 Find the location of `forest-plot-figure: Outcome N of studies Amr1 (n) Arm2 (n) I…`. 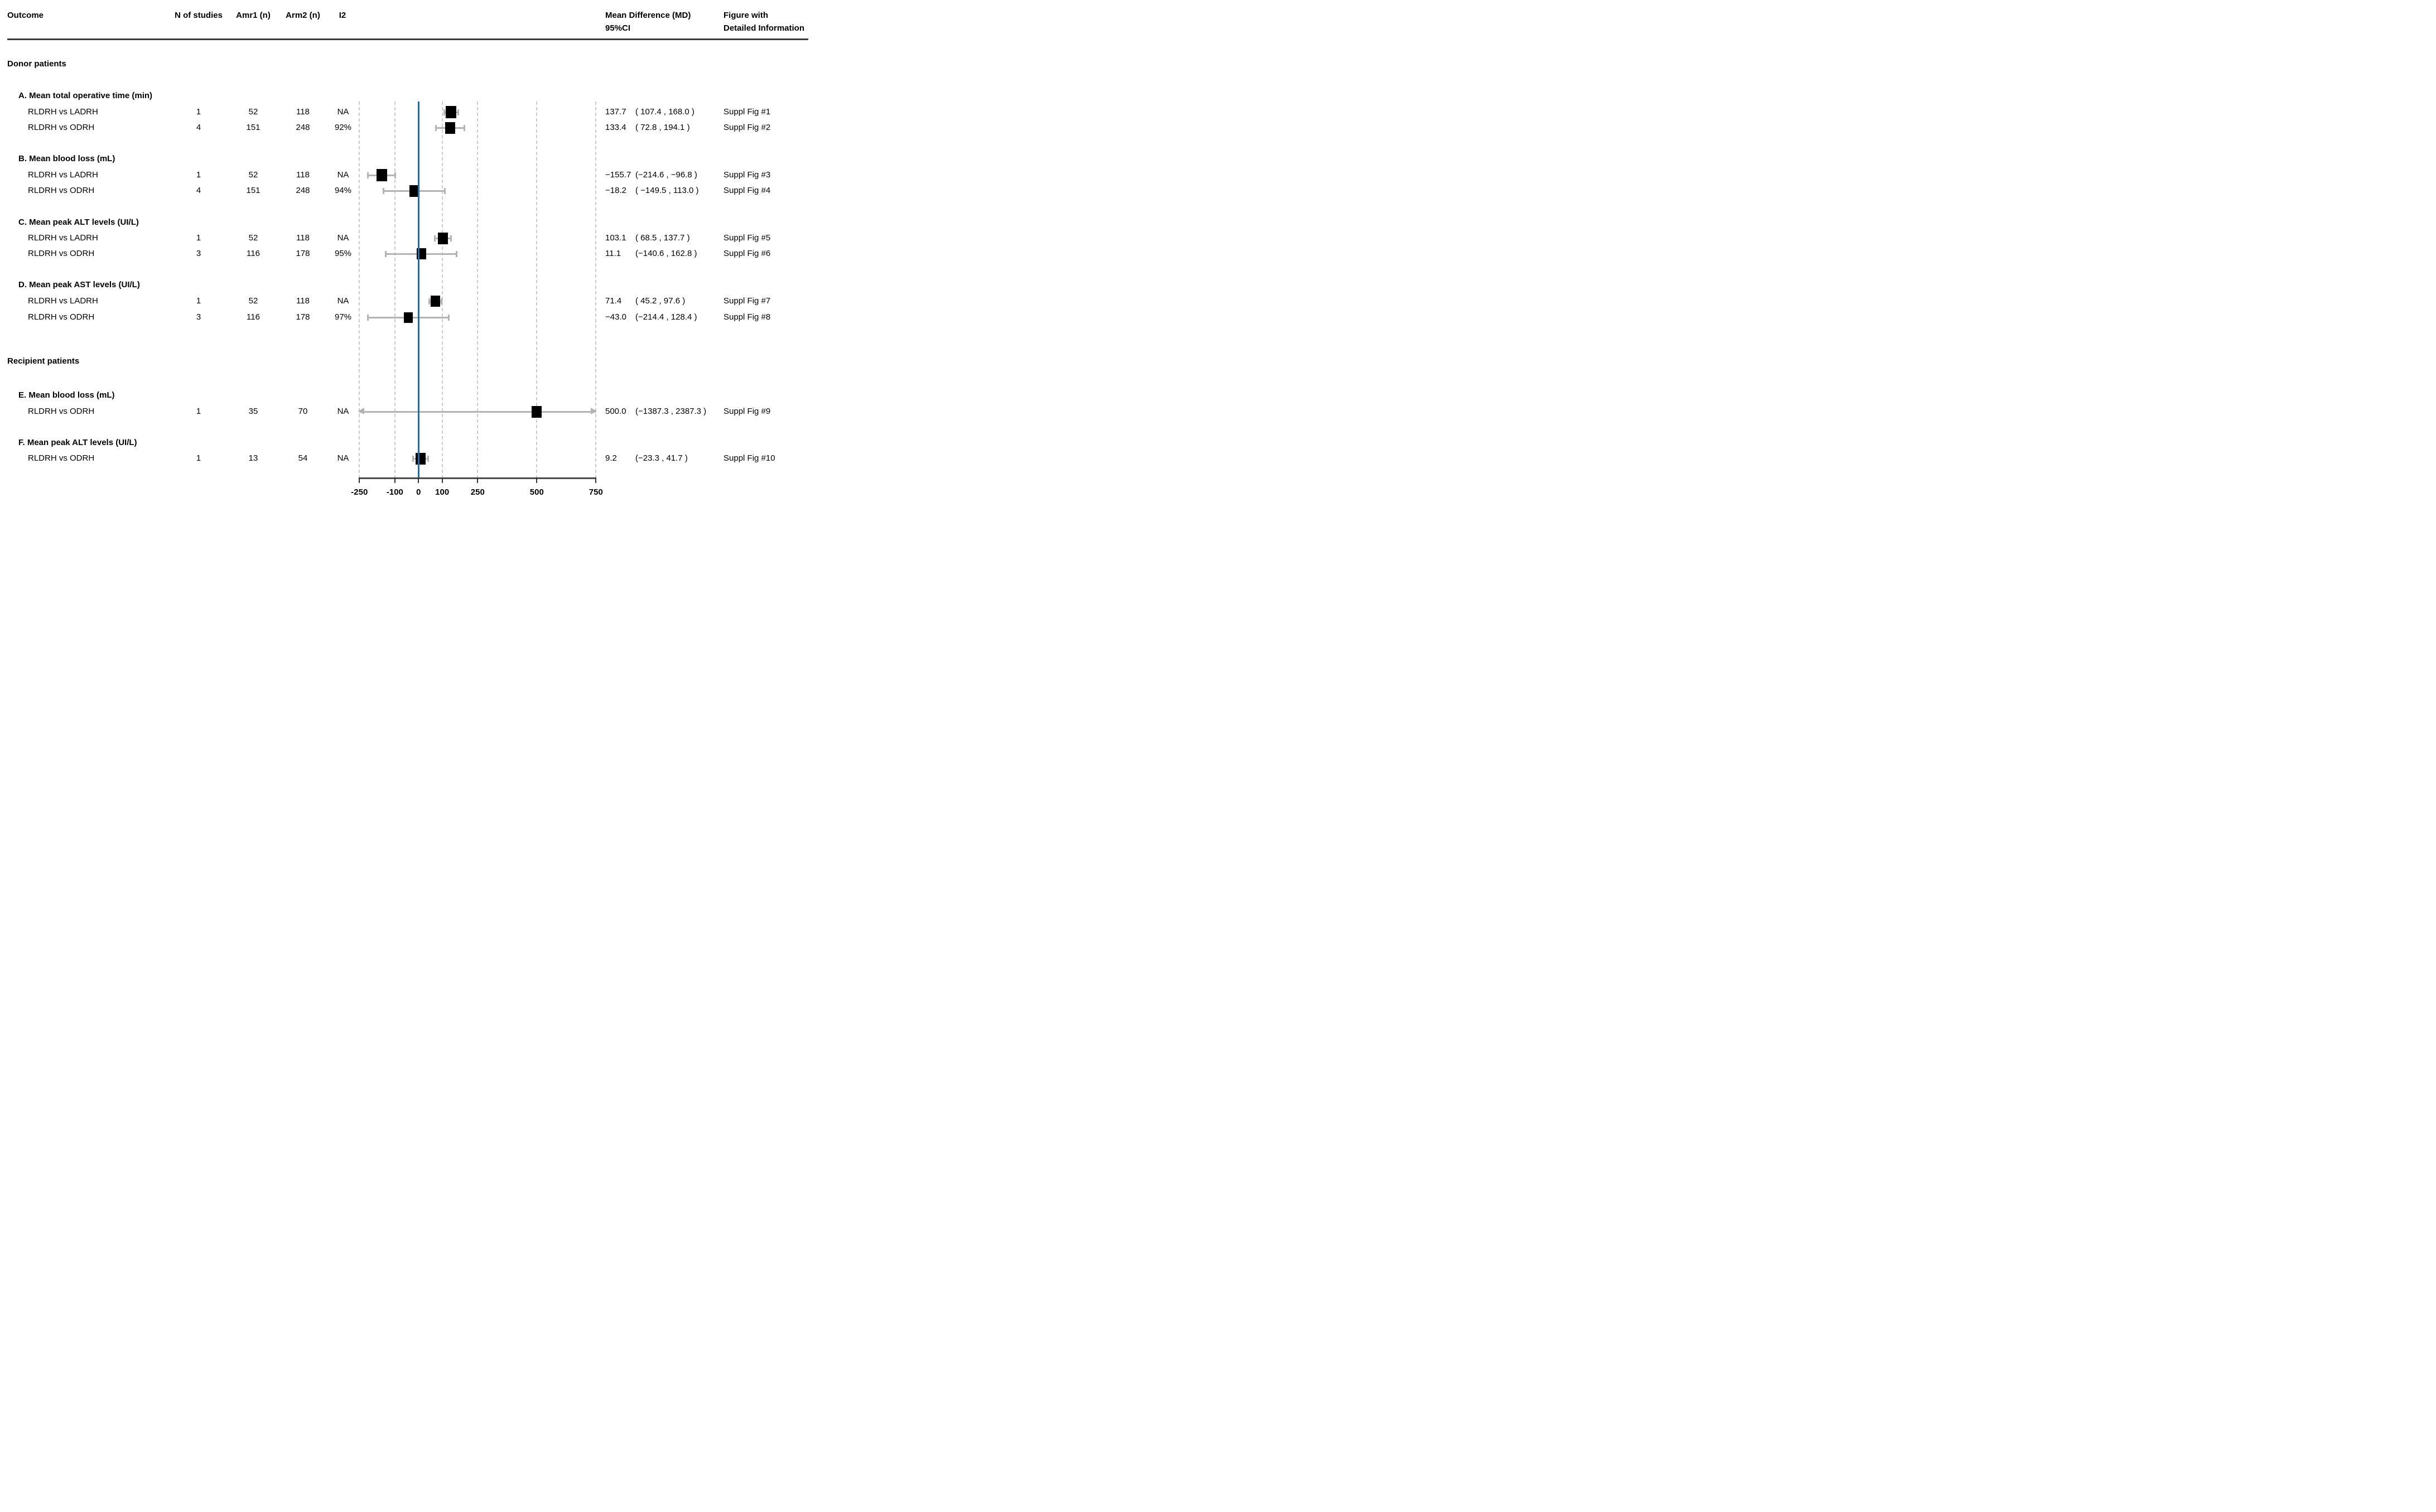

forest-plot-figure: Outcome N of studies Amr1 (n) Arm2 (n) I… is located at coordinates (406, 252).